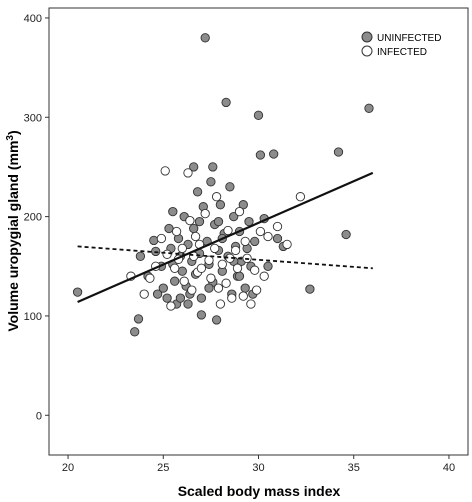 The height and width of the screenshot is (502, 472). Describe the element at coordinates (367, 51) in the screenshot. I see `legend-marker-infected` at that location.